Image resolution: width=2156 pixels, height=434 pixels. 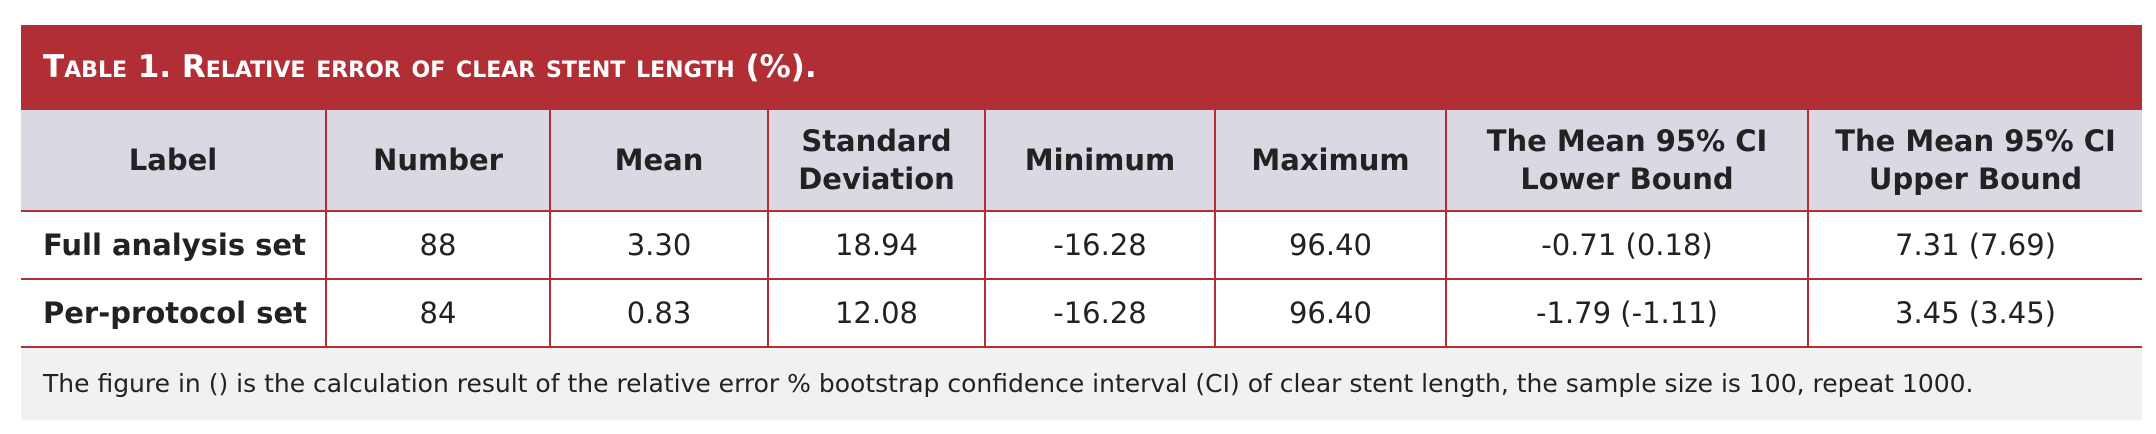 I want to click on header-cell: Number, so click(x=437, y=161).